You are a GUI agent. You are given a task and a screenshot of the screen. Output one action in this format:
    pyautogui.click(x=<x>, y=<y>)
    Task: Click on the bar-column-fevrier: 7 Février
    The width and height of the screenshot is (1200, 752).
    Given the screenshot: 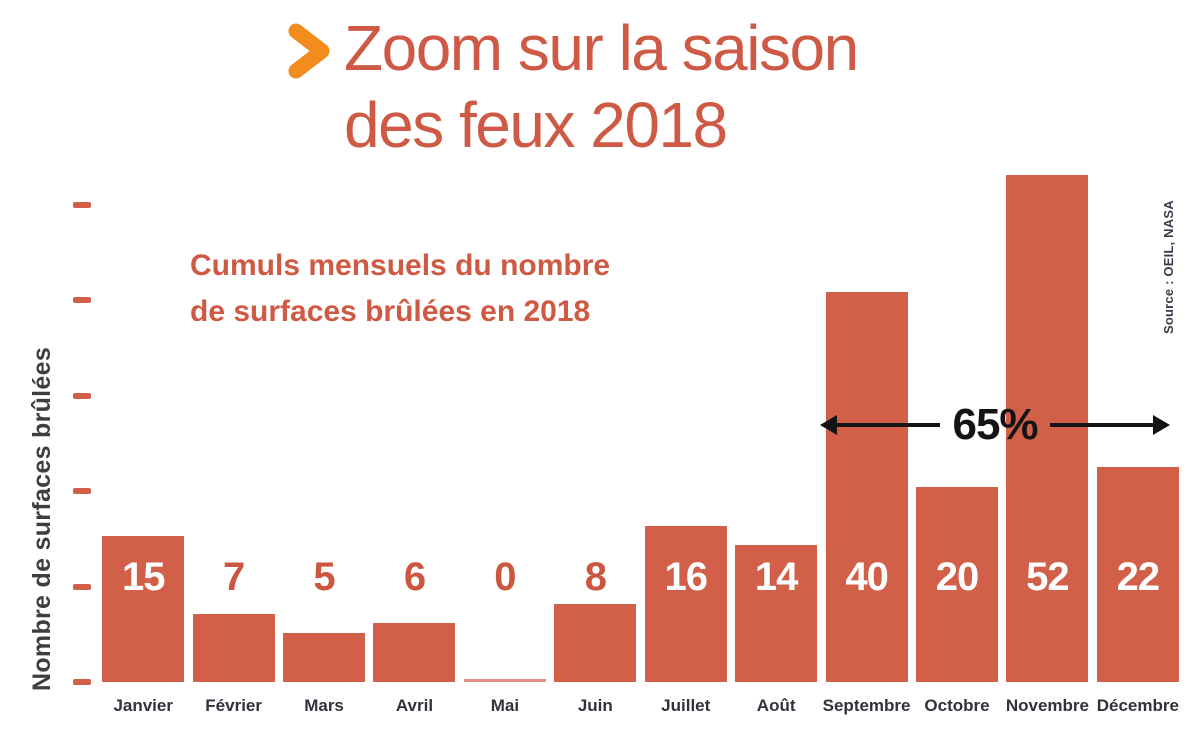 What is the action you would take?
    pyautogui.click(x=233, y=443)
    